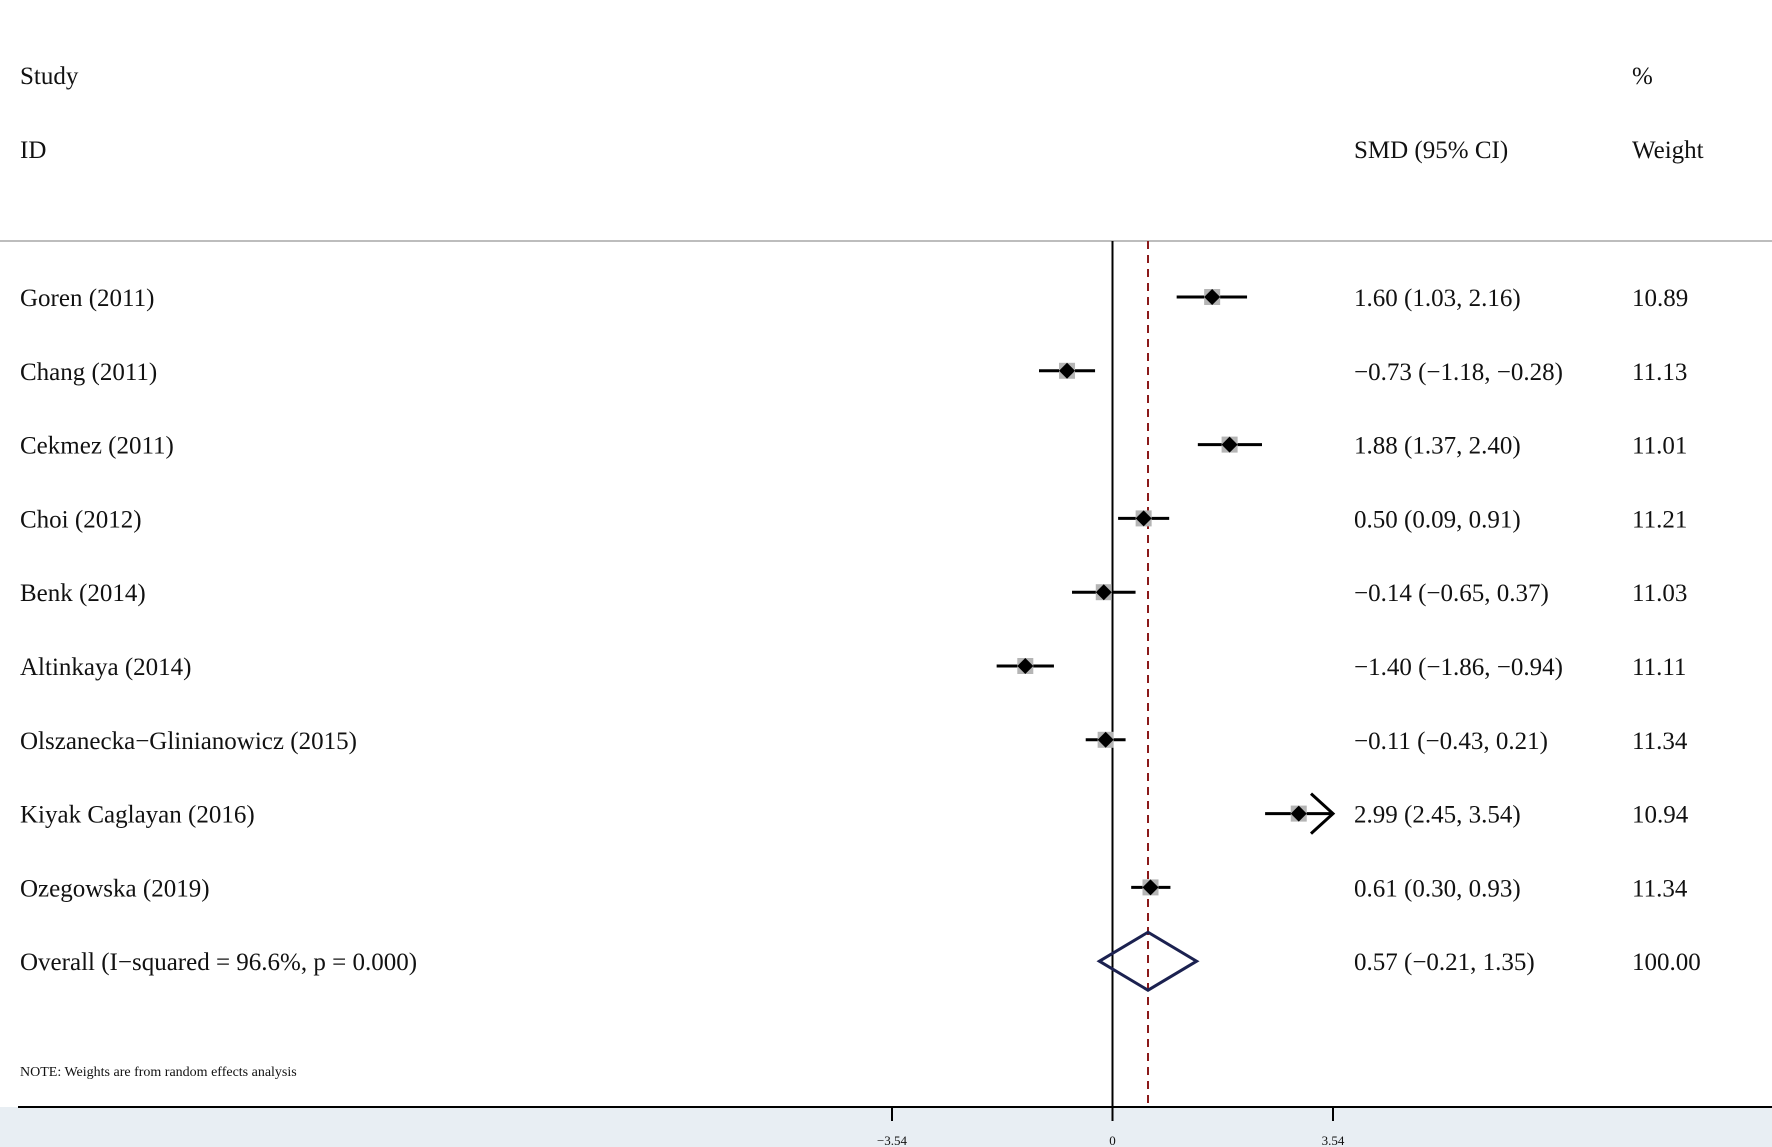 This screenshot has width=1772, height=1147. Describe the element at coordinates (97, 446) in the screenshot. I see `study-label: Cekmez (2011)` at that location.